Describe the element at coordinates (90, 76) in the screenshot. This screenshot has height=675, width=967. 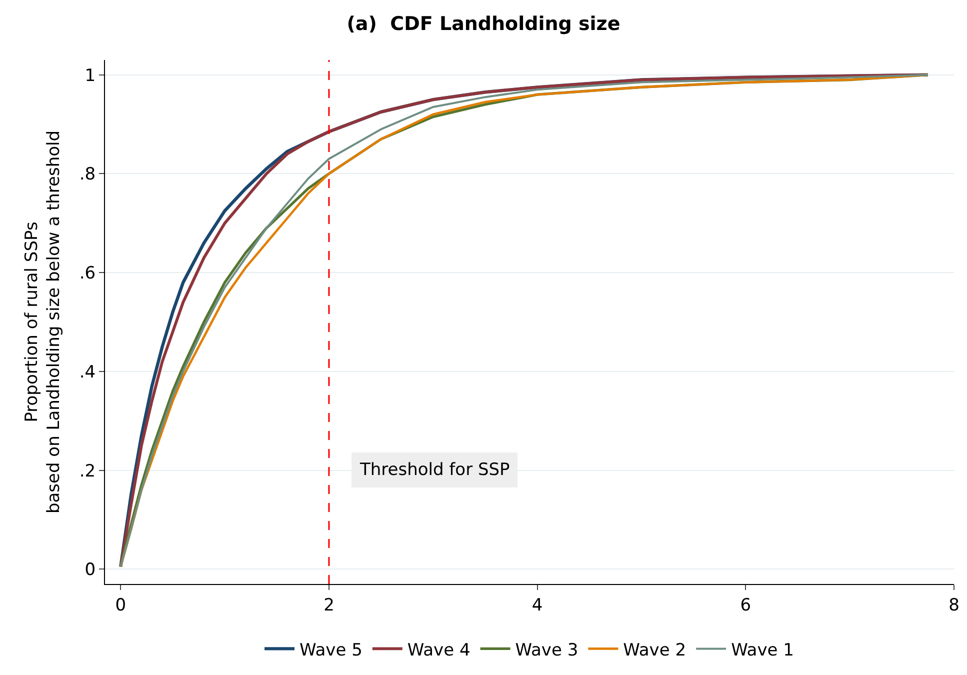
I see `y-tick-label: 1` at that location.